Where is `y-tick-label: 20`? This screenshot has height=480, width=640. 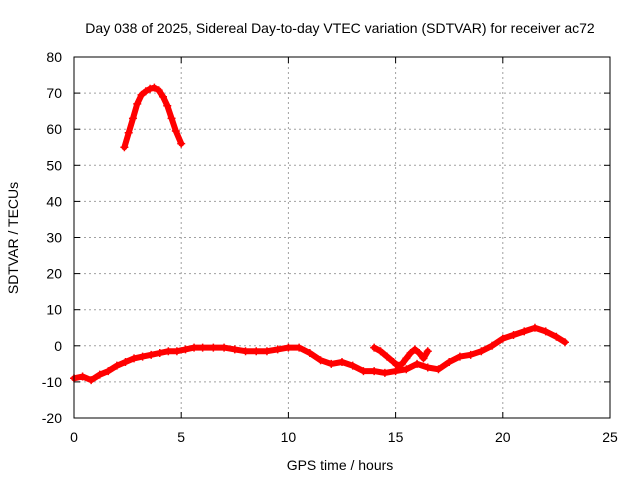 y-tick-label: 20 is located at coordinates (54, 274).